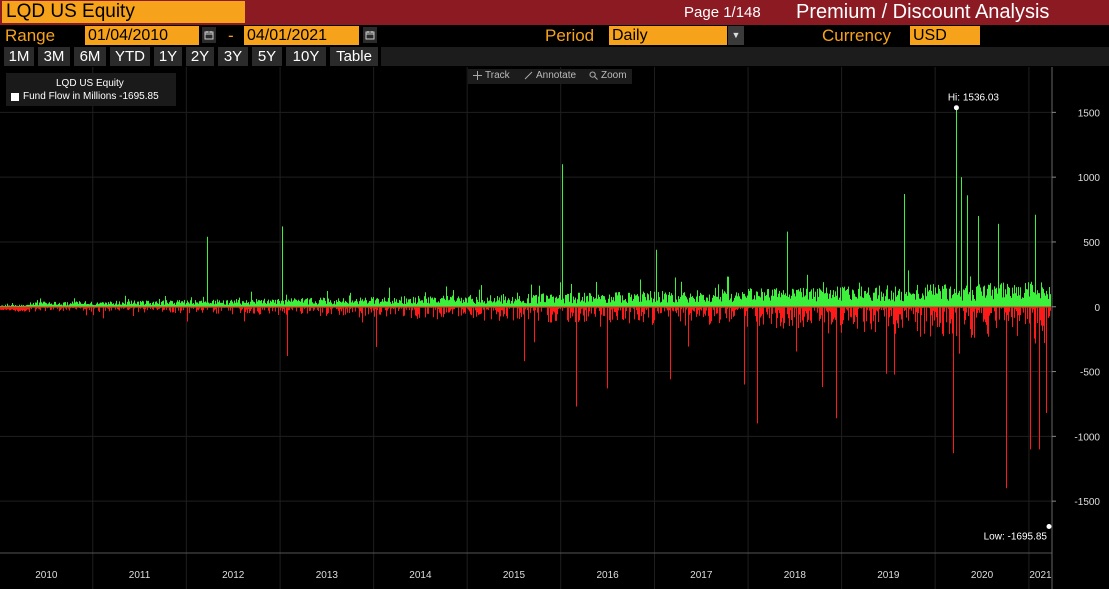 This screenshot has width=1109, height=589. What do you see at coordinates (736, 35) in the screenshot?
I see `dropdown-arrow-icon: ▼` at bounding box center [736, 35].